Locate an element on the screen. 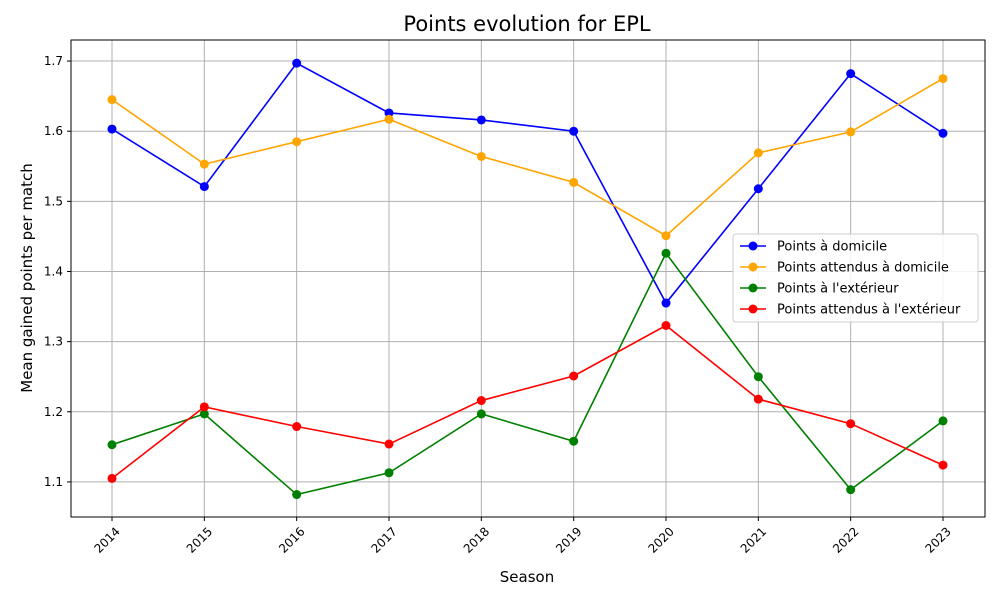  x-tick-label: 2018 is located at coordinates (476, 539).